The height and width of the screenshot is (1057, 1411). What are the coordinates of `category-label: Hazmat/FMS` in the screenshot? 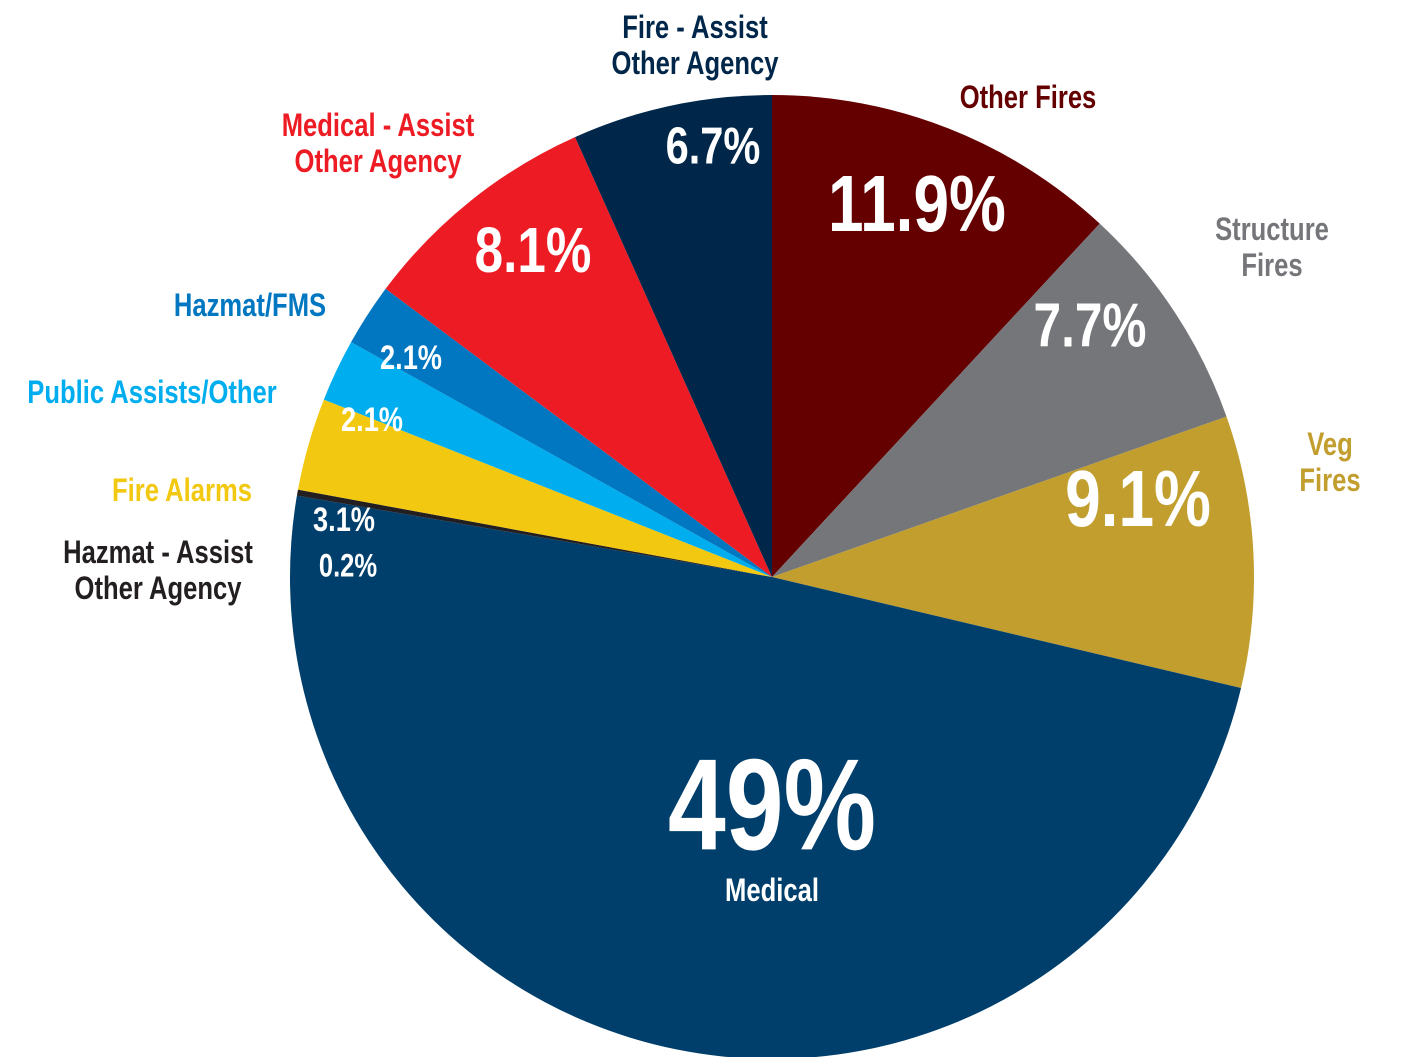 It's located at (250, 305).